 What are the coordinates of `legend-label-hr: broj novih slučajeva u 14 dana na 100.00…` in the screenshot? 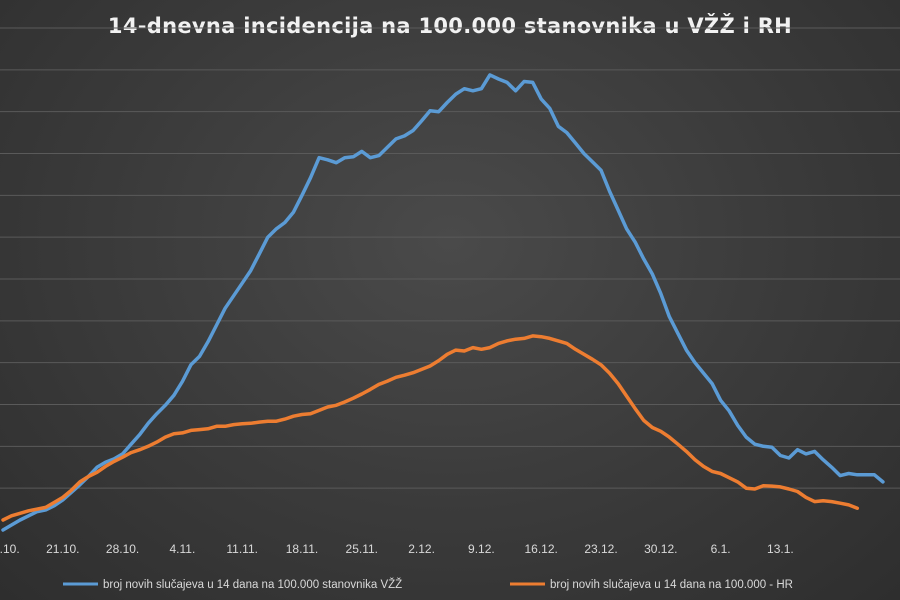 It's located at (671, 585).